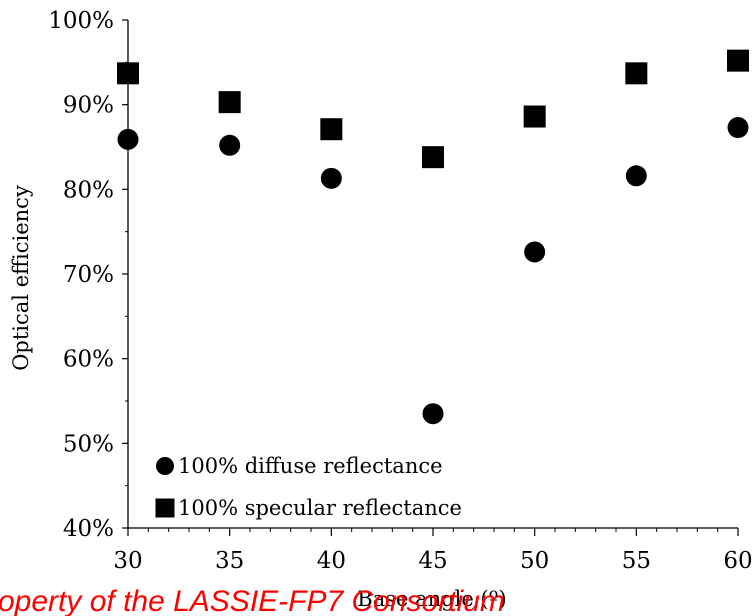 The height and width of the screenshot is (616, 755). Describe the element at coordinates (331, 561) in the screenshot. I see `x-tick-label: 40` at that location.